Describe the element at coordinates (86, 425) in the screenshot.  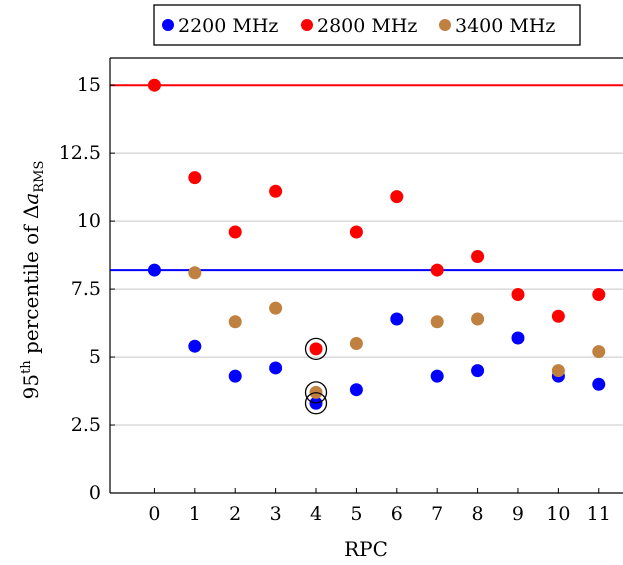
I see `y-tick-label-1: 2.5` at that location.